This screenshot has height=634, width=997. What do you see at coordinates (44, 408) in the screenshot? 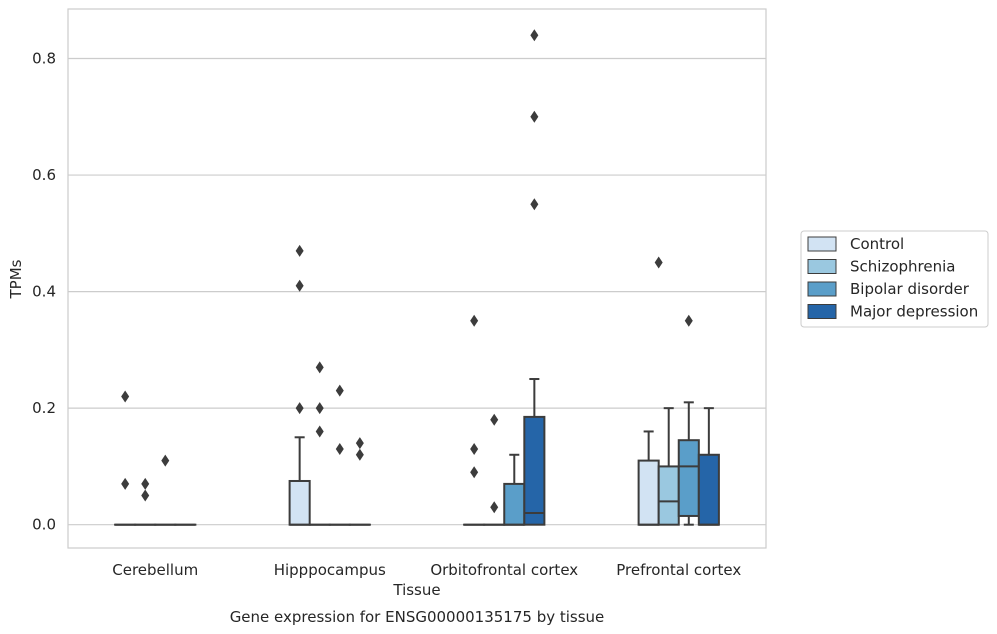
I see `y-tick-label: 0.2` at bounding box center [44, 408].